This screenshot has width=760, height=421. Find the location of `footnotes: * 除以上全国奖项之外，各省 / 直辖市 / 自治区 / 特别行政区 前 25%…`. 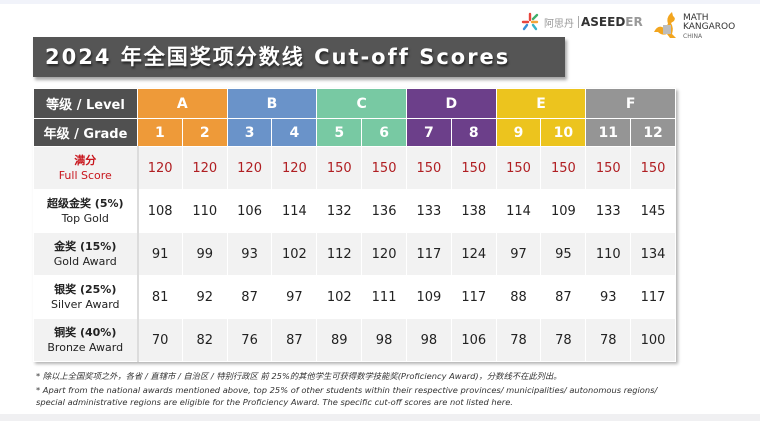

footnotes: * 除以上全国奖项之外，各省 / 直辖市 / 自治区 / 特别行政区 前 25%… is located at coordinates (386, 389).